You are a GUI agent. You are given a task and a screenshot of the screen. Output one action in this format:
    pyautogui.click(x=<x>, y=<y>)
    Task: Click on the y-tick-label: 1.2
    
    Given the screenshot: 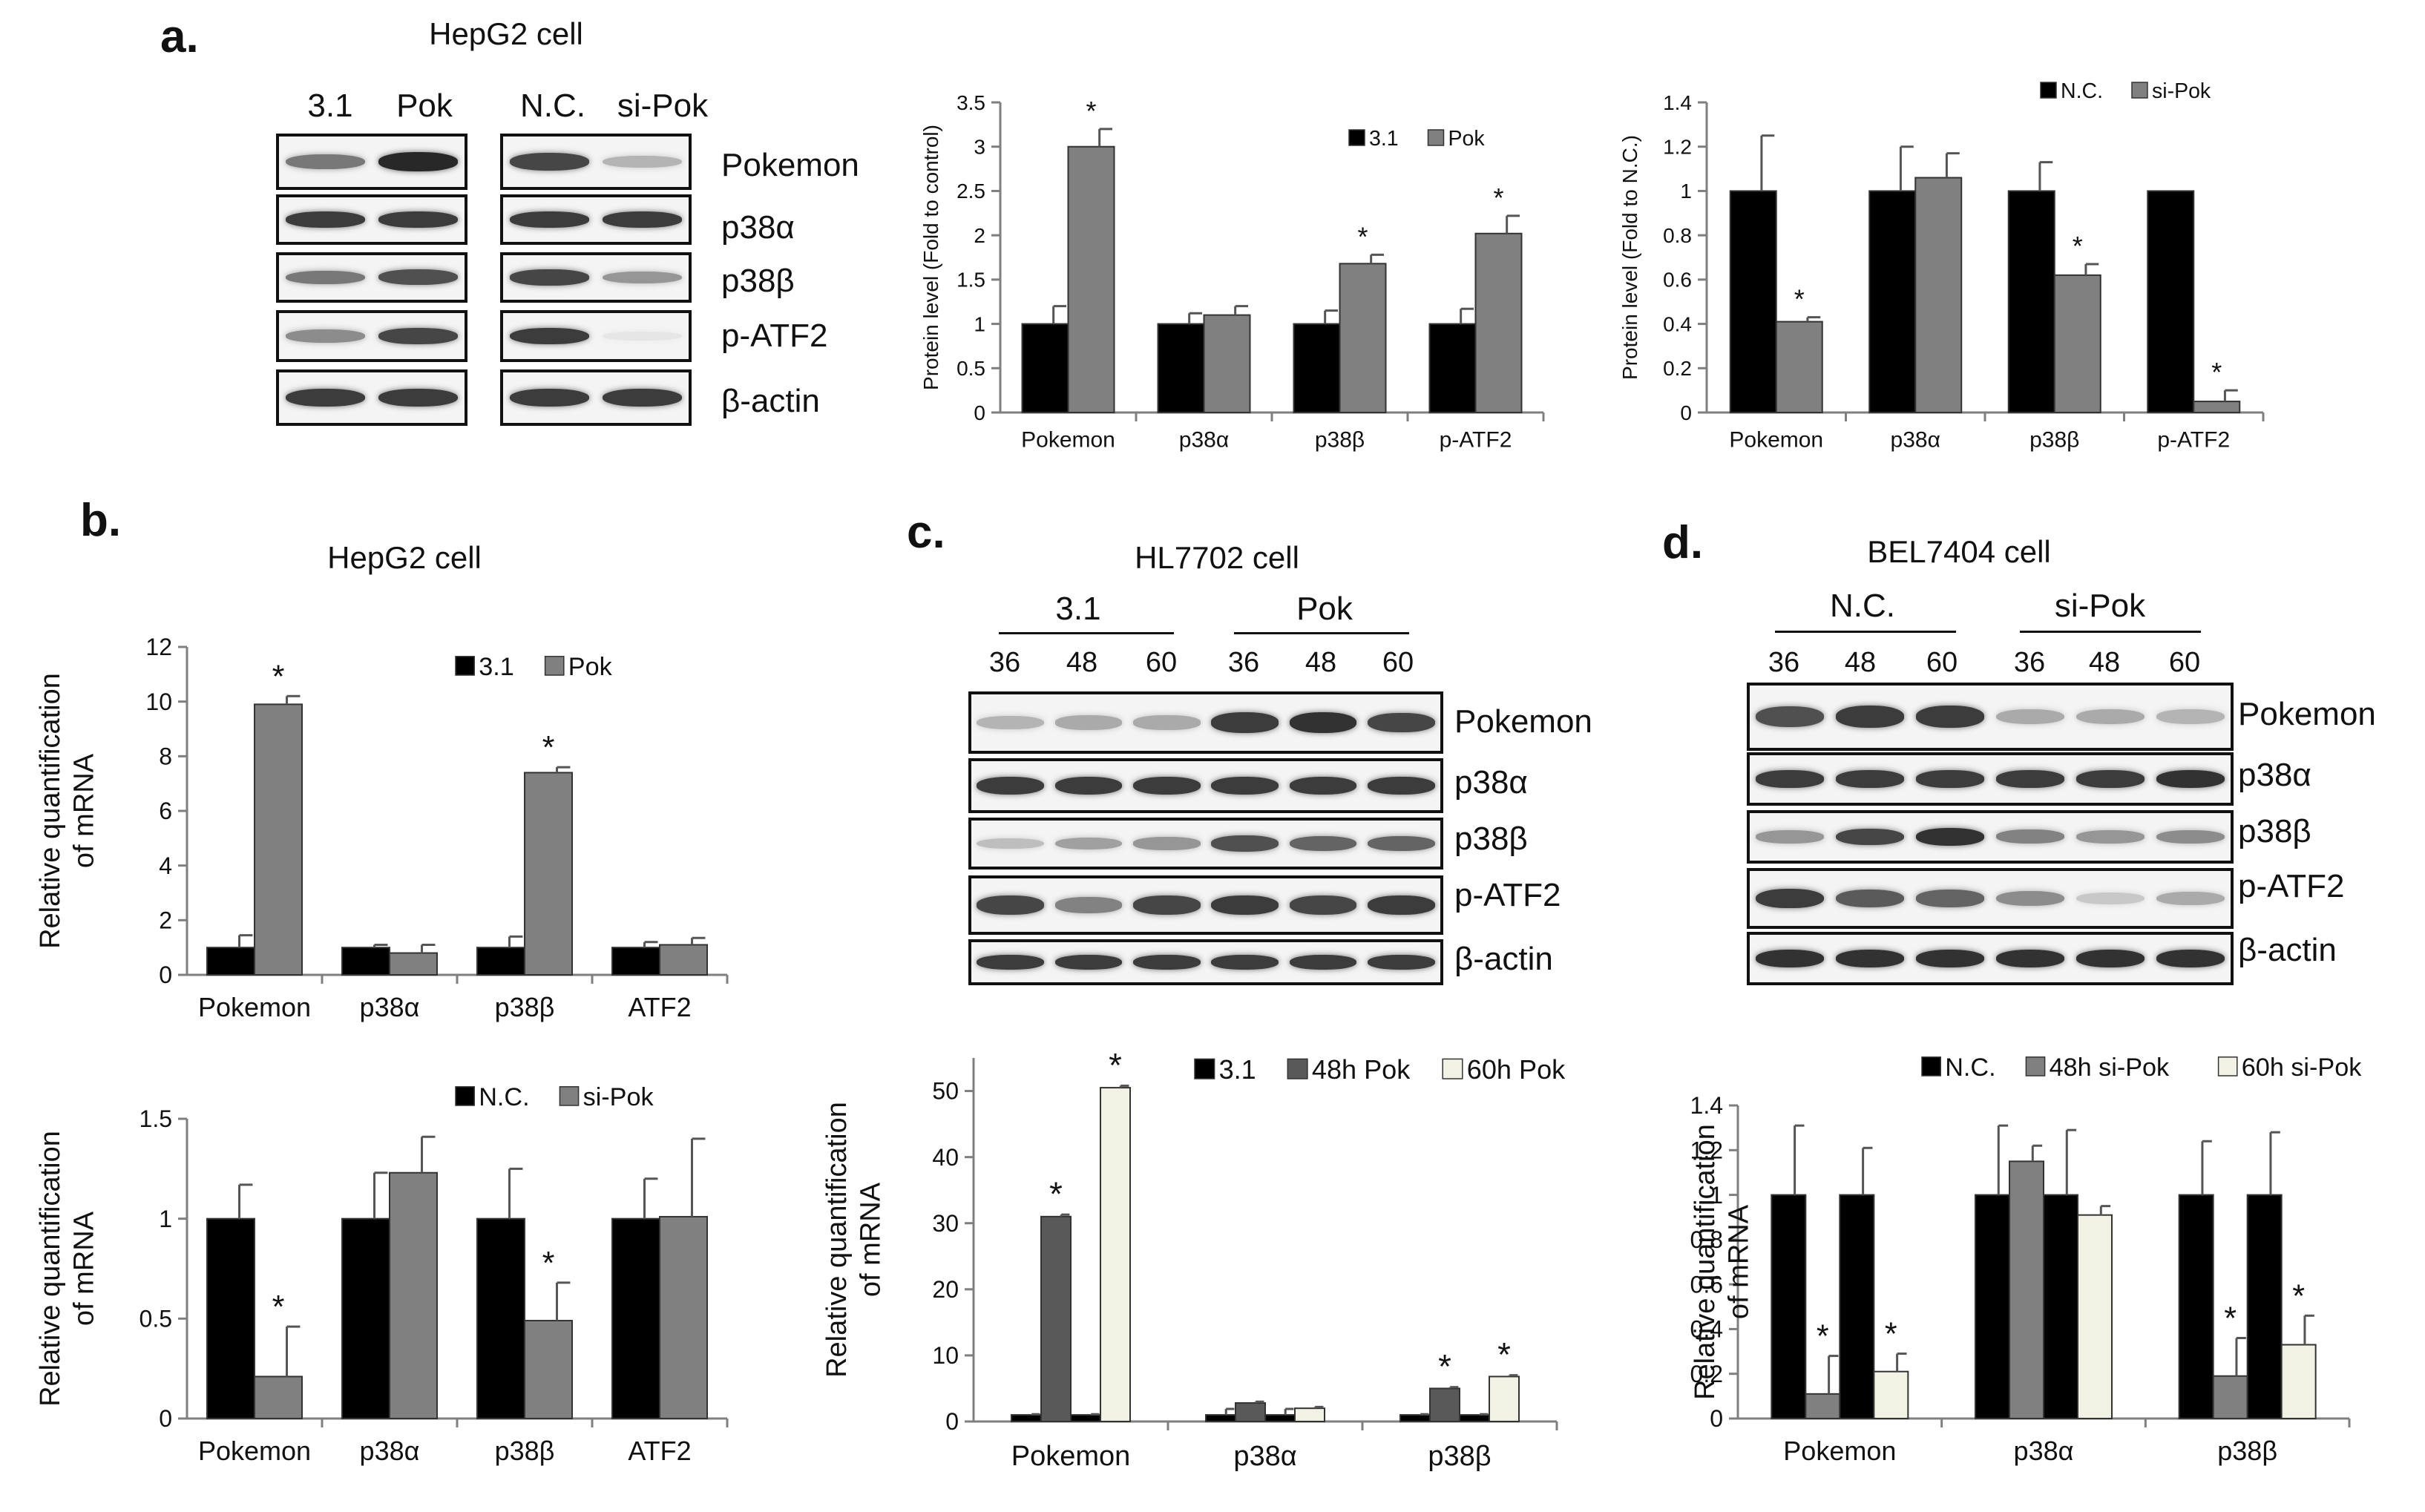 What is the action you would take?
    pyautogui.click(x=1706, y=1150)
    